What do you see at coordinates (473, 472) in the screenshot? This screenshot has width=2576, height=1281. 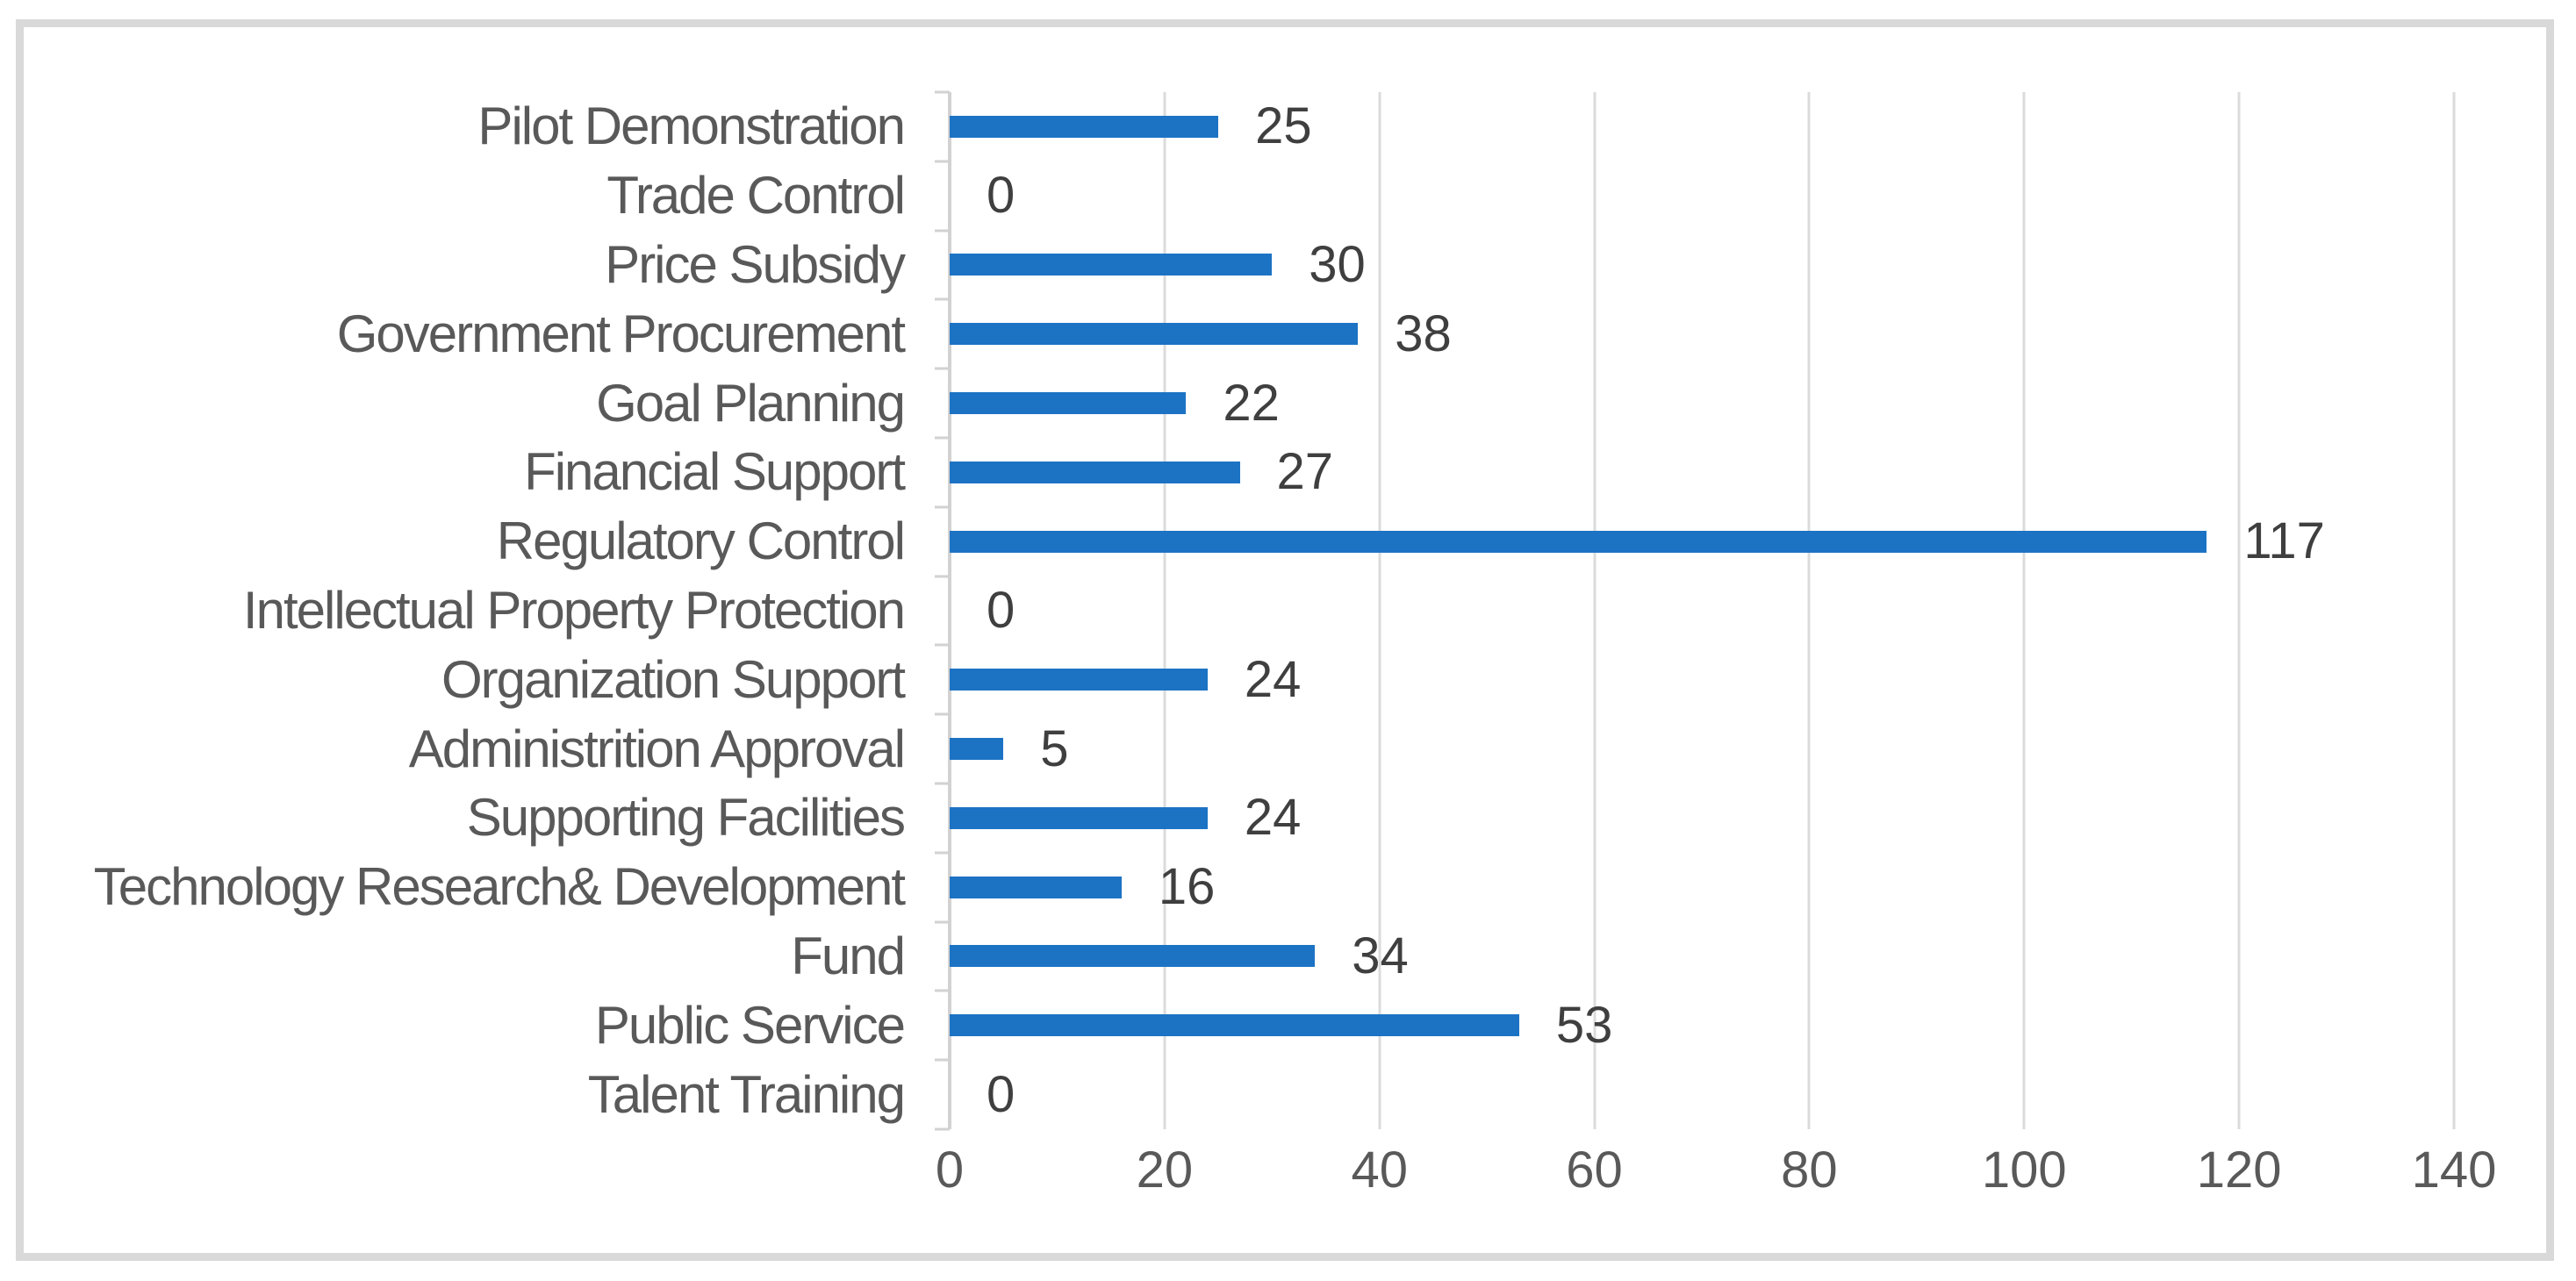 I see `category-row: Financial Support` at bounding box center [473, 472].